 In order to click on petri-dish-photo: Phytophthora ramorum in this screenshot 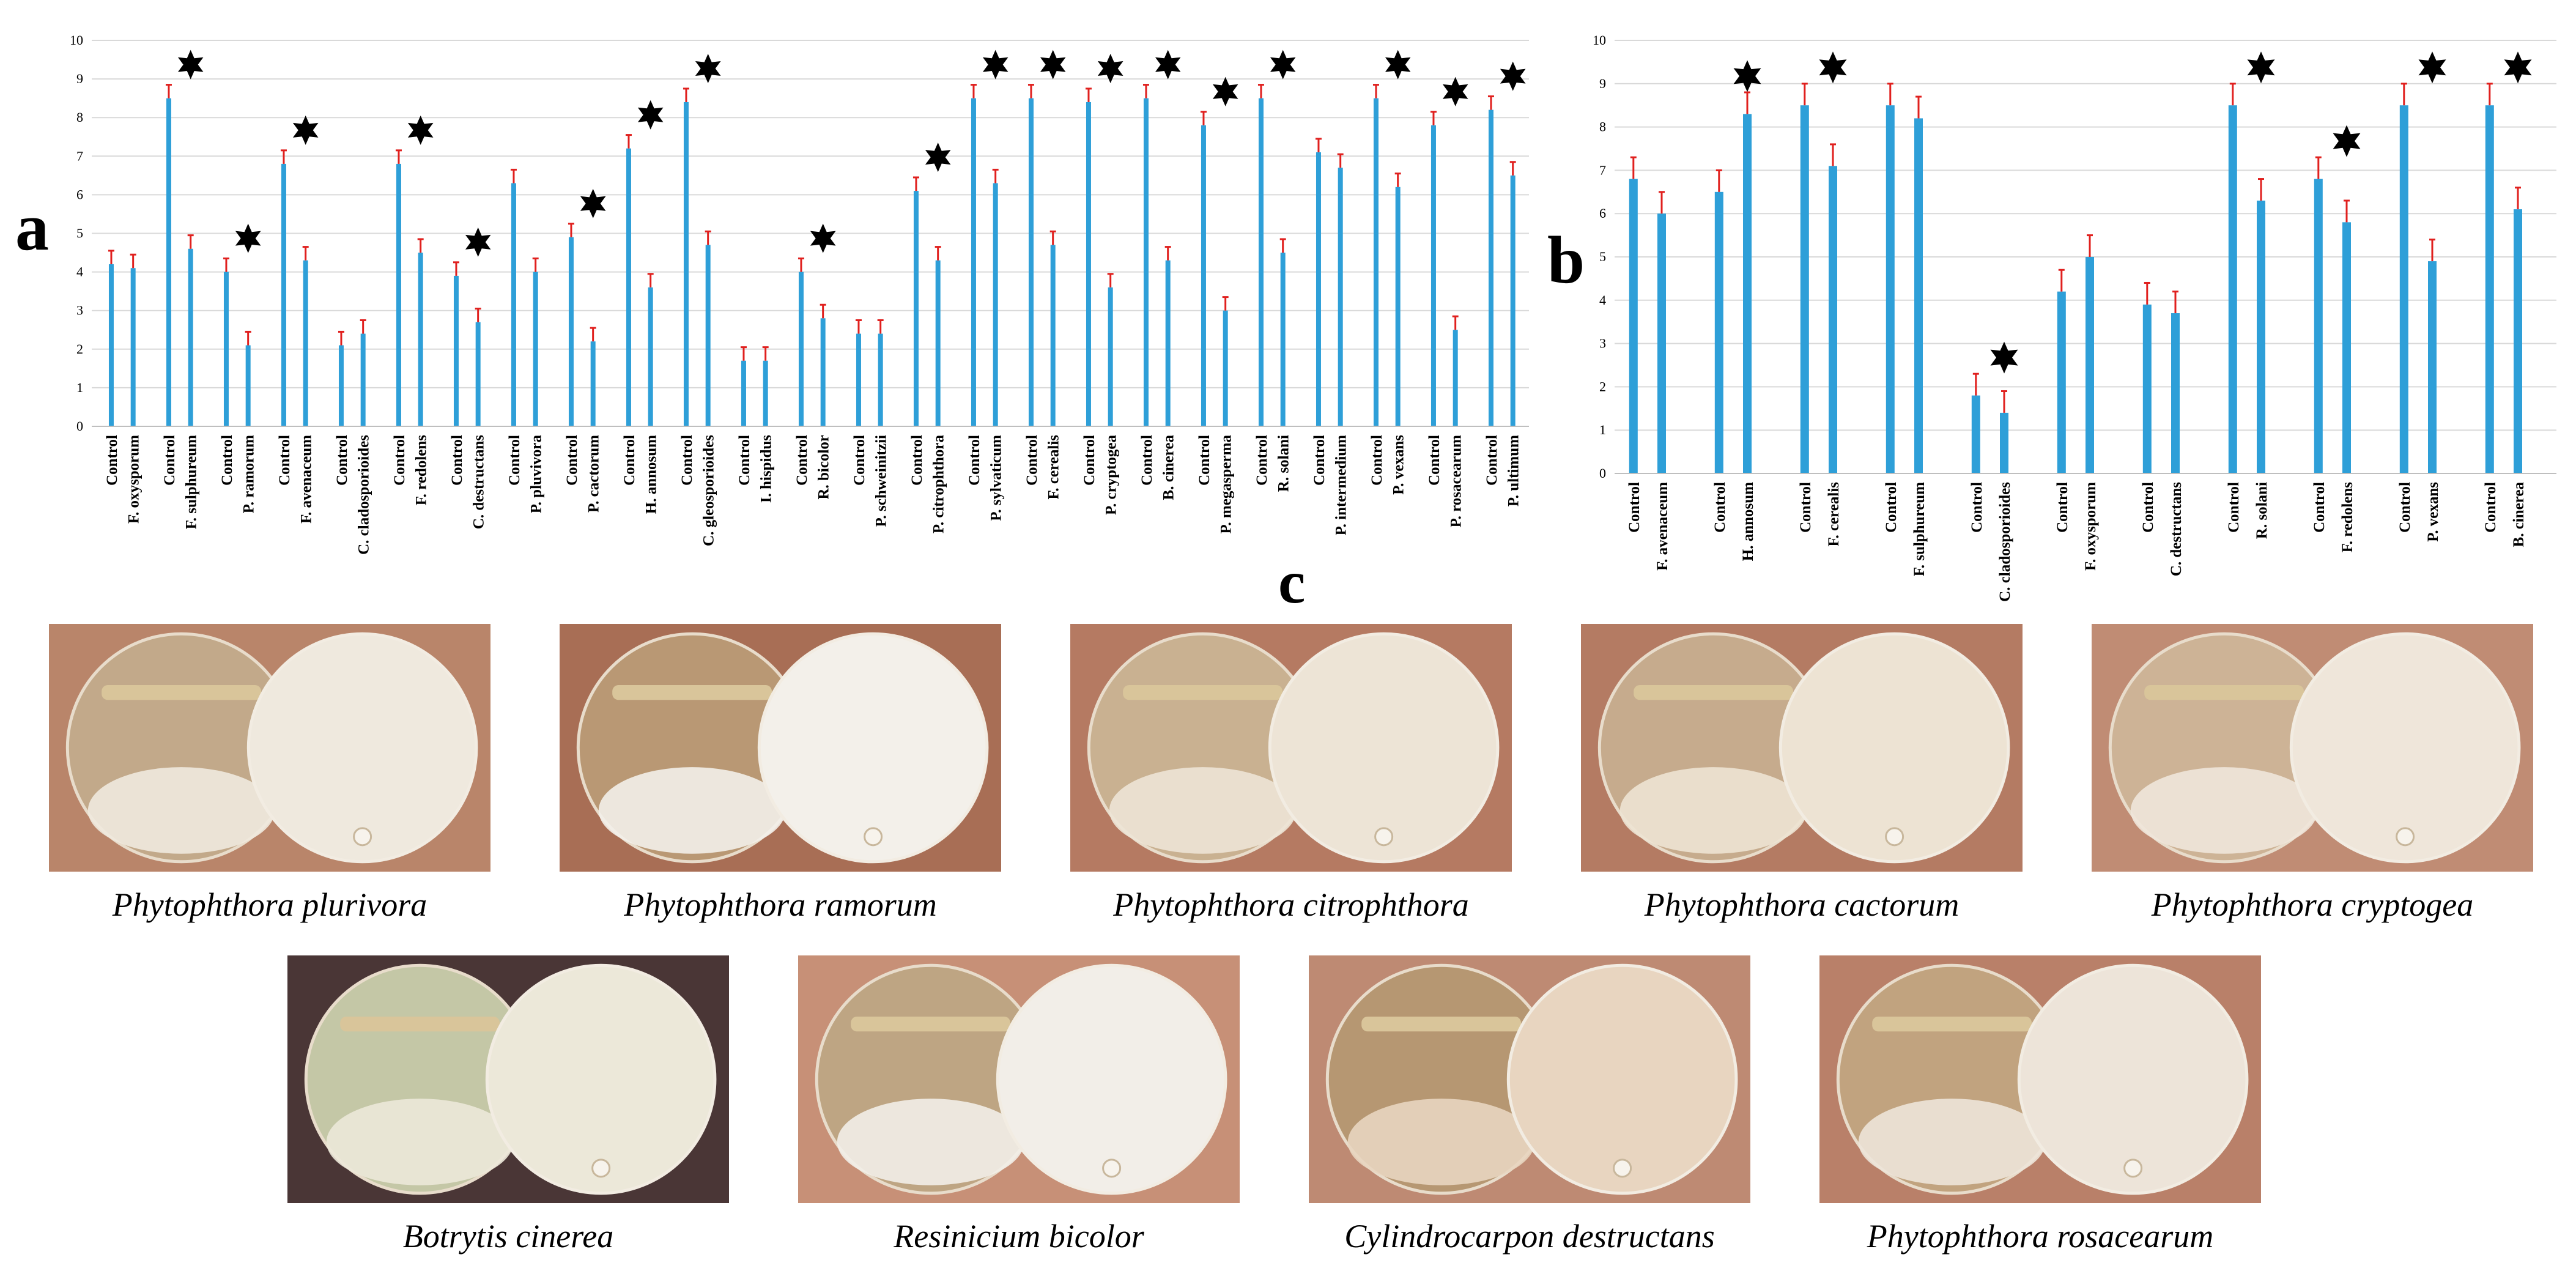, I will do `click(780, 774)`.